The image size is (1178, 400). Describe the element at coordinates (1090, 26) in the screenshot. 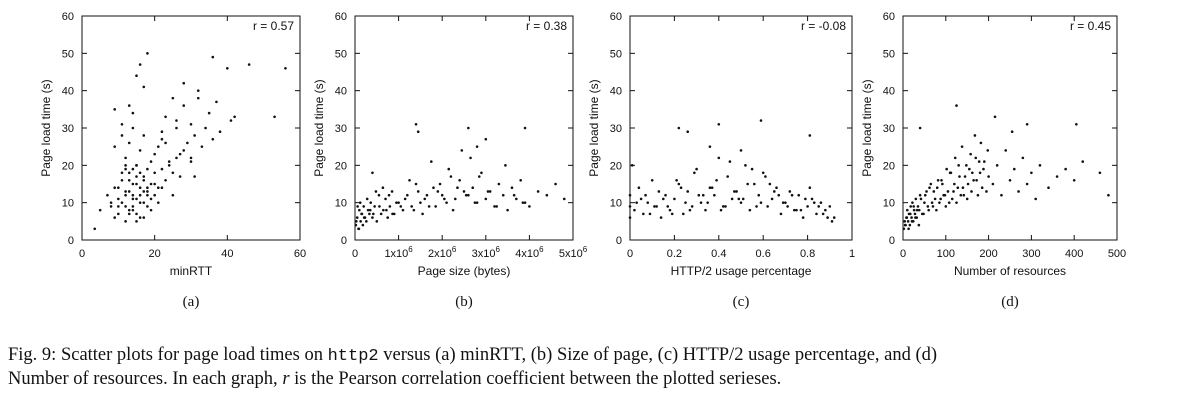

I see `correlation-label: r = 0.45` at that location.